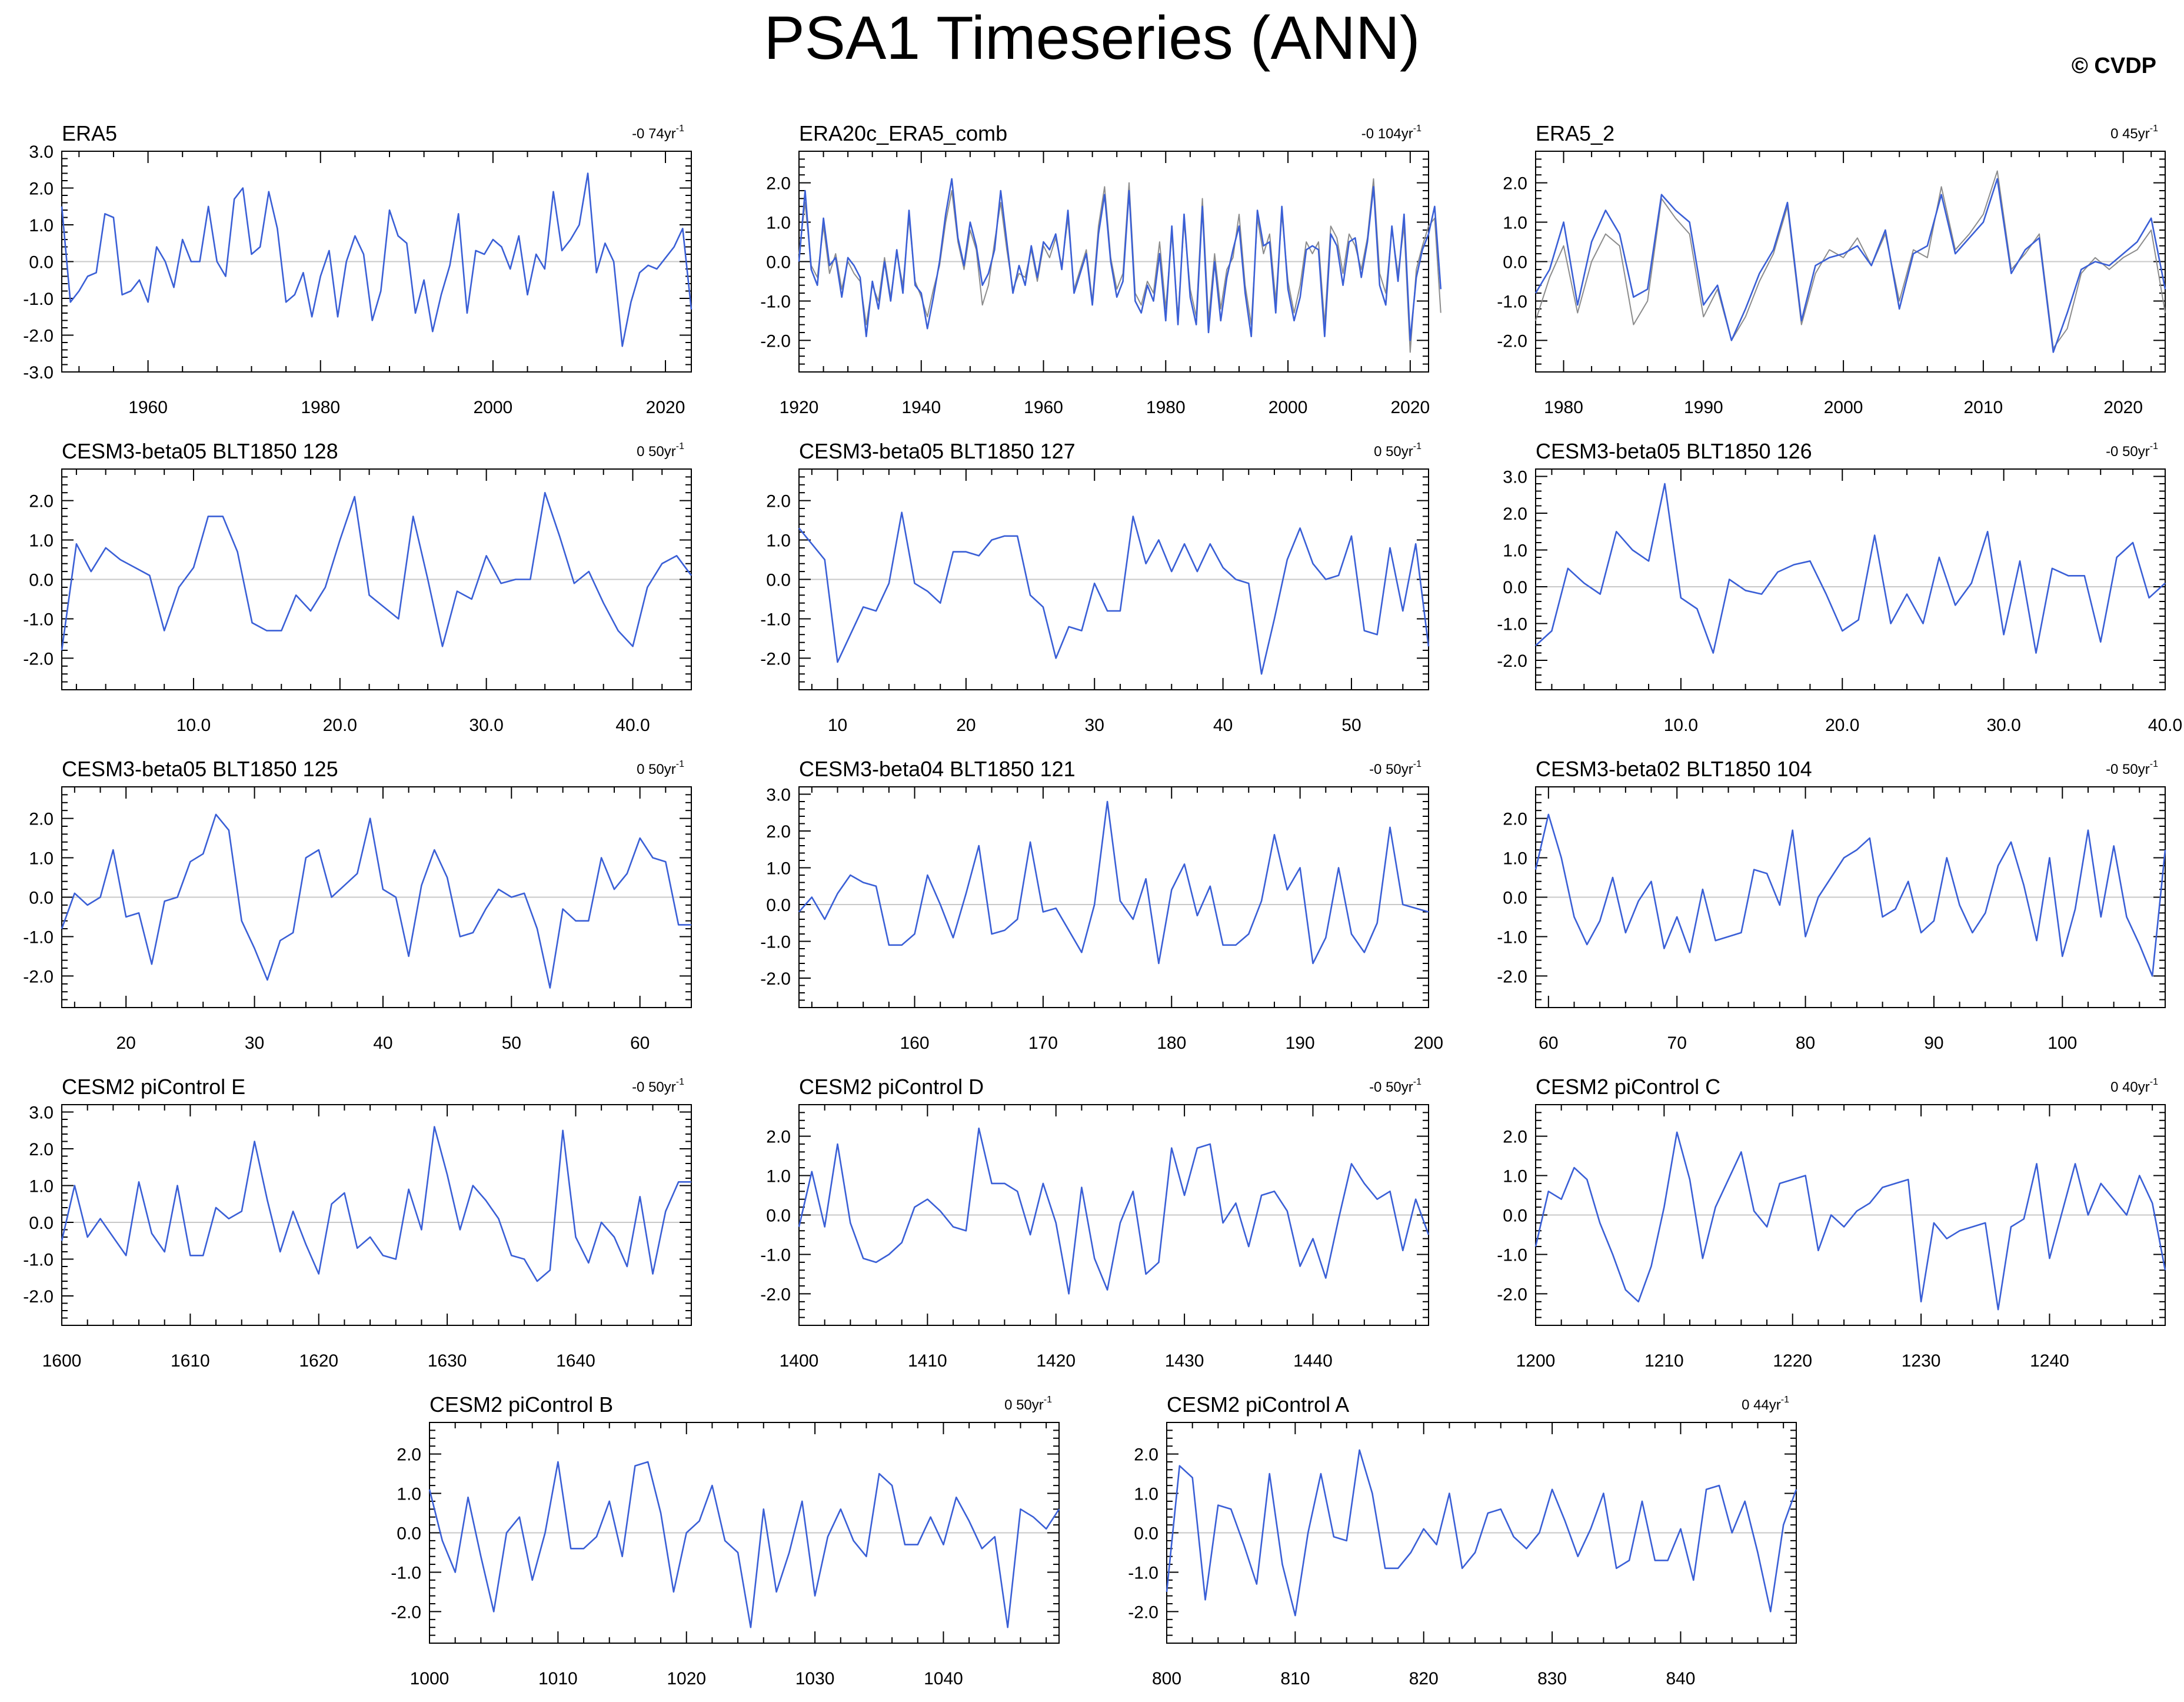 The image size is (2184, 1702). Describe the element at coordinates (1536, 1361) in the screenshot. I see `x-tick-label: 1200` at that location.